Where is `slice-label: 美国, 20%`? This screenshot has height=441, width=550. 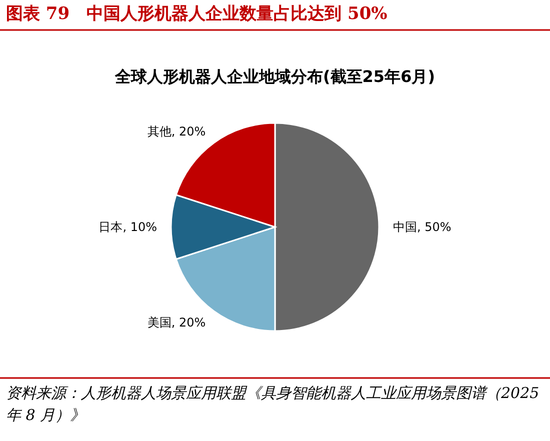
slice-label: 美国, 20% is located at coordinates (176, 322).